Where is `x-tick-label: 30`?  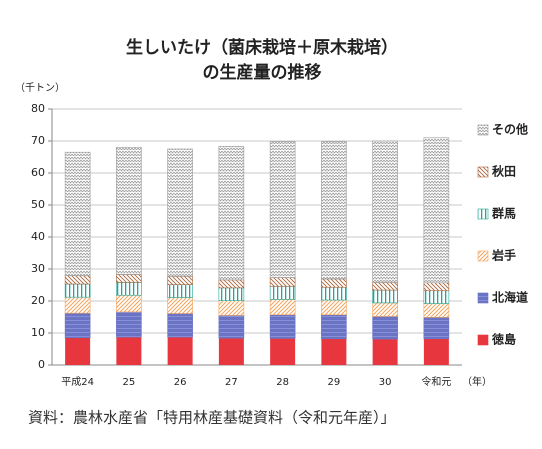
x-tick-label: 30 is located at coordinates (385, 382).